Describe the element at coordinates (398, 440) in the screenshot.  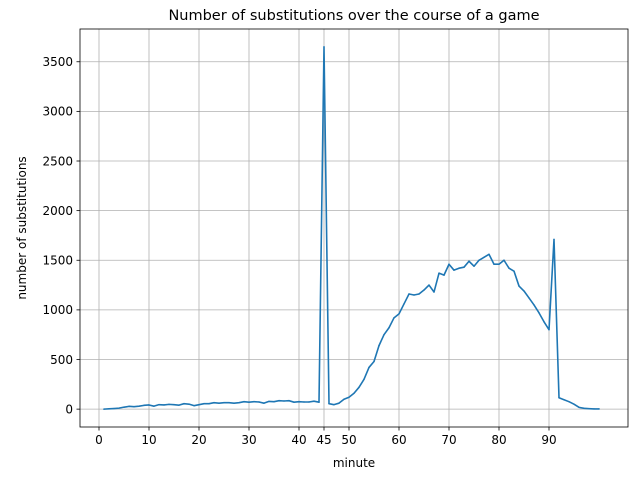
I see `x-tick-label: 60` at that location.